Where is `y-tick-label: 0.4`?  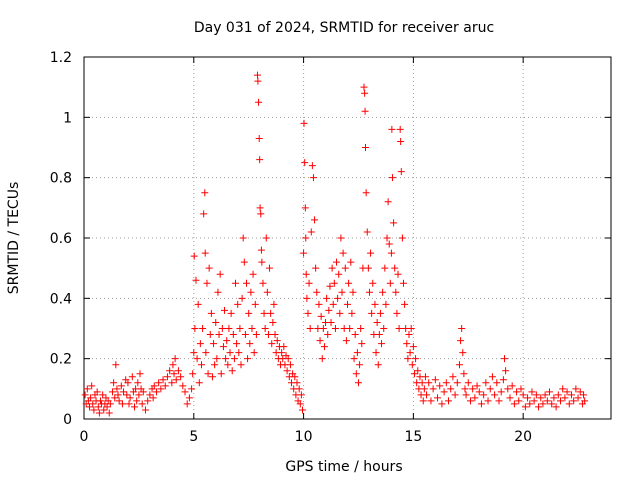 y-tick-label: 0.4 is located at coordinates (61, 299).